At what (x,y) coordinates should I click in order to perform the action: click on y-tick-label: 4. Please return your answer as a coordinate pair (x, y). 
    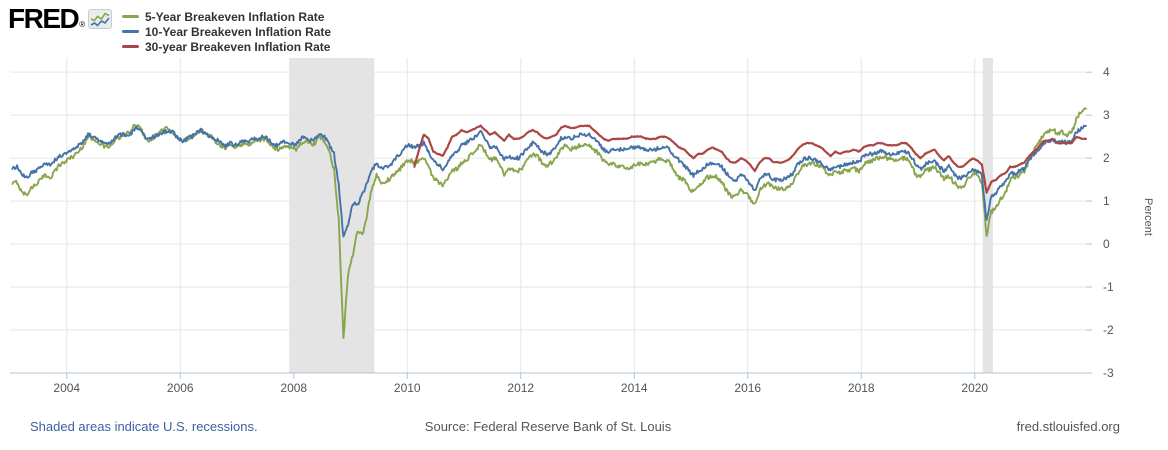
    Looking at the image, I should click on (1106, 72).